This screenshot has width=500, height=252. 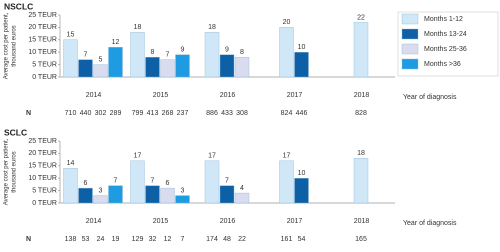 What do you see at coordinates (242, 113) in the screenshot?
I see `n-value: 308` at bounding box center [242, 113].